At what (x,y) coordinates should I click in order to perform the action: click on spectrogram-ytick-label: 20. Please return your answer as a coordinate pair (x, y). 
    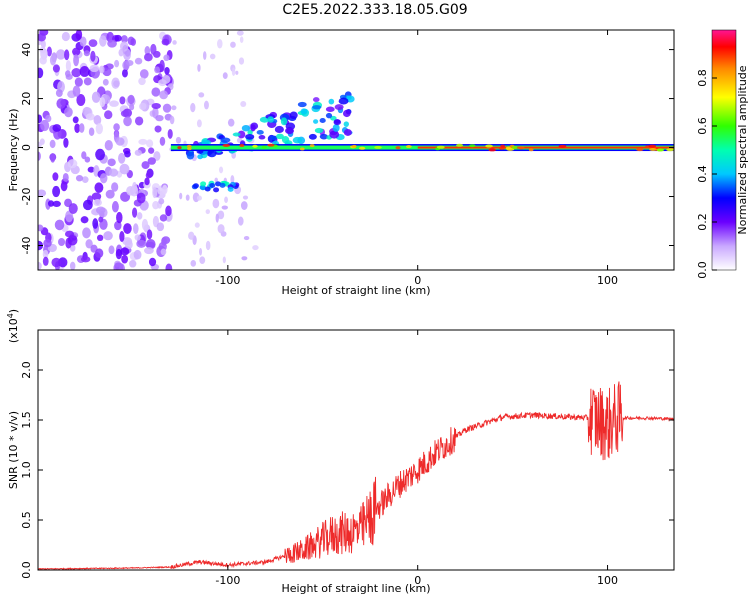
    Looking at the image, I should click on (26, 99).